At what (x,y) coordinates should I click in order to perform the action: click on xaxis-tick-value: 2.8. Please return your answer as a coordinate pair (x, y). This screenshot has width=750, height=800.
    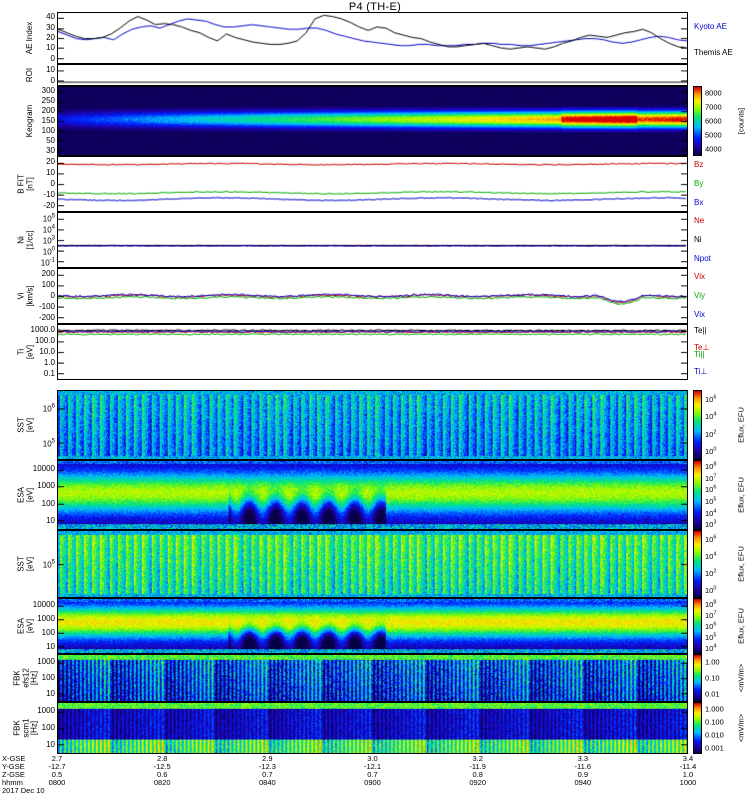
    Looking at the image, I should click on (162, 758).